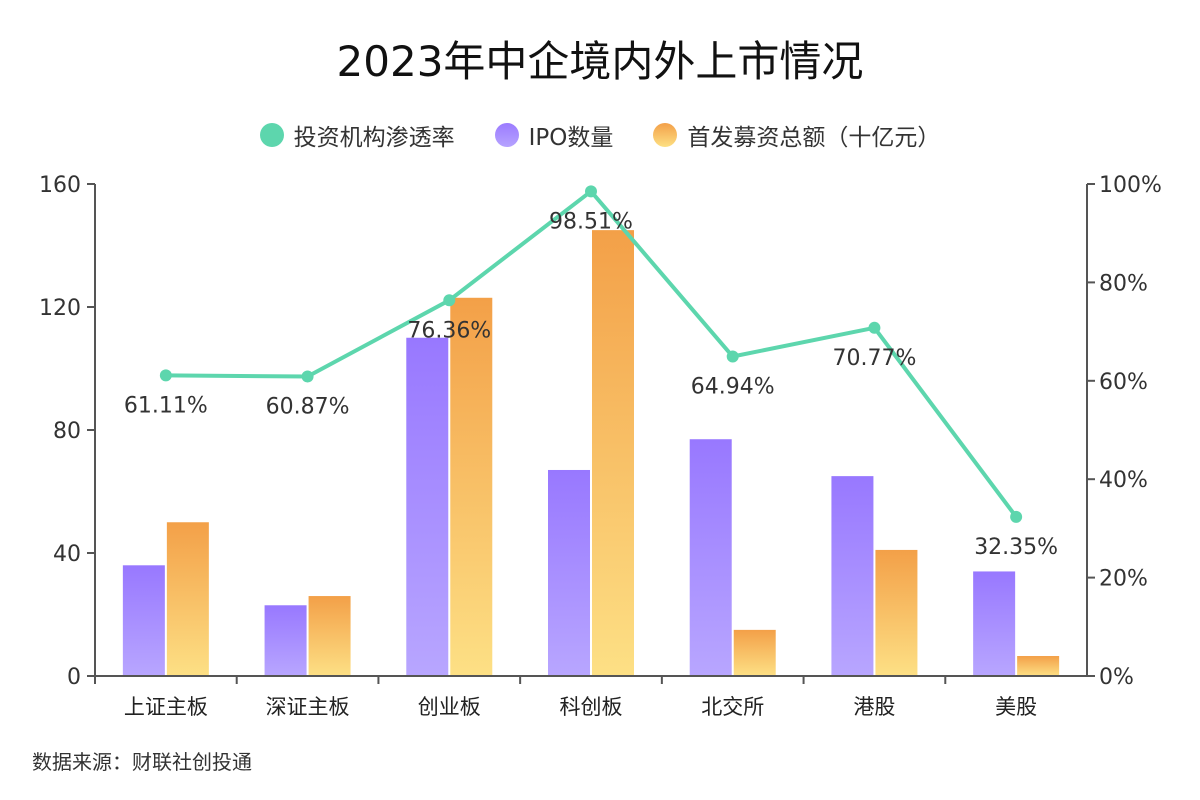 The height and width of the screenshot is (800, 1200). Describe the element at coordinates (1123, 382) in the screenshot. I see `y2-tick-label: 60%` at that location.